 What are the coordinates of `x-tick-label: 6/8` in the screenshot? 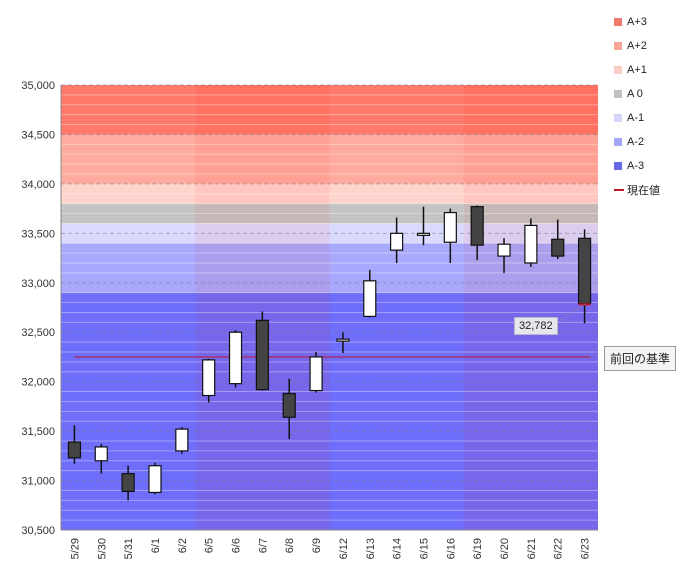 It's located at (290, 545).